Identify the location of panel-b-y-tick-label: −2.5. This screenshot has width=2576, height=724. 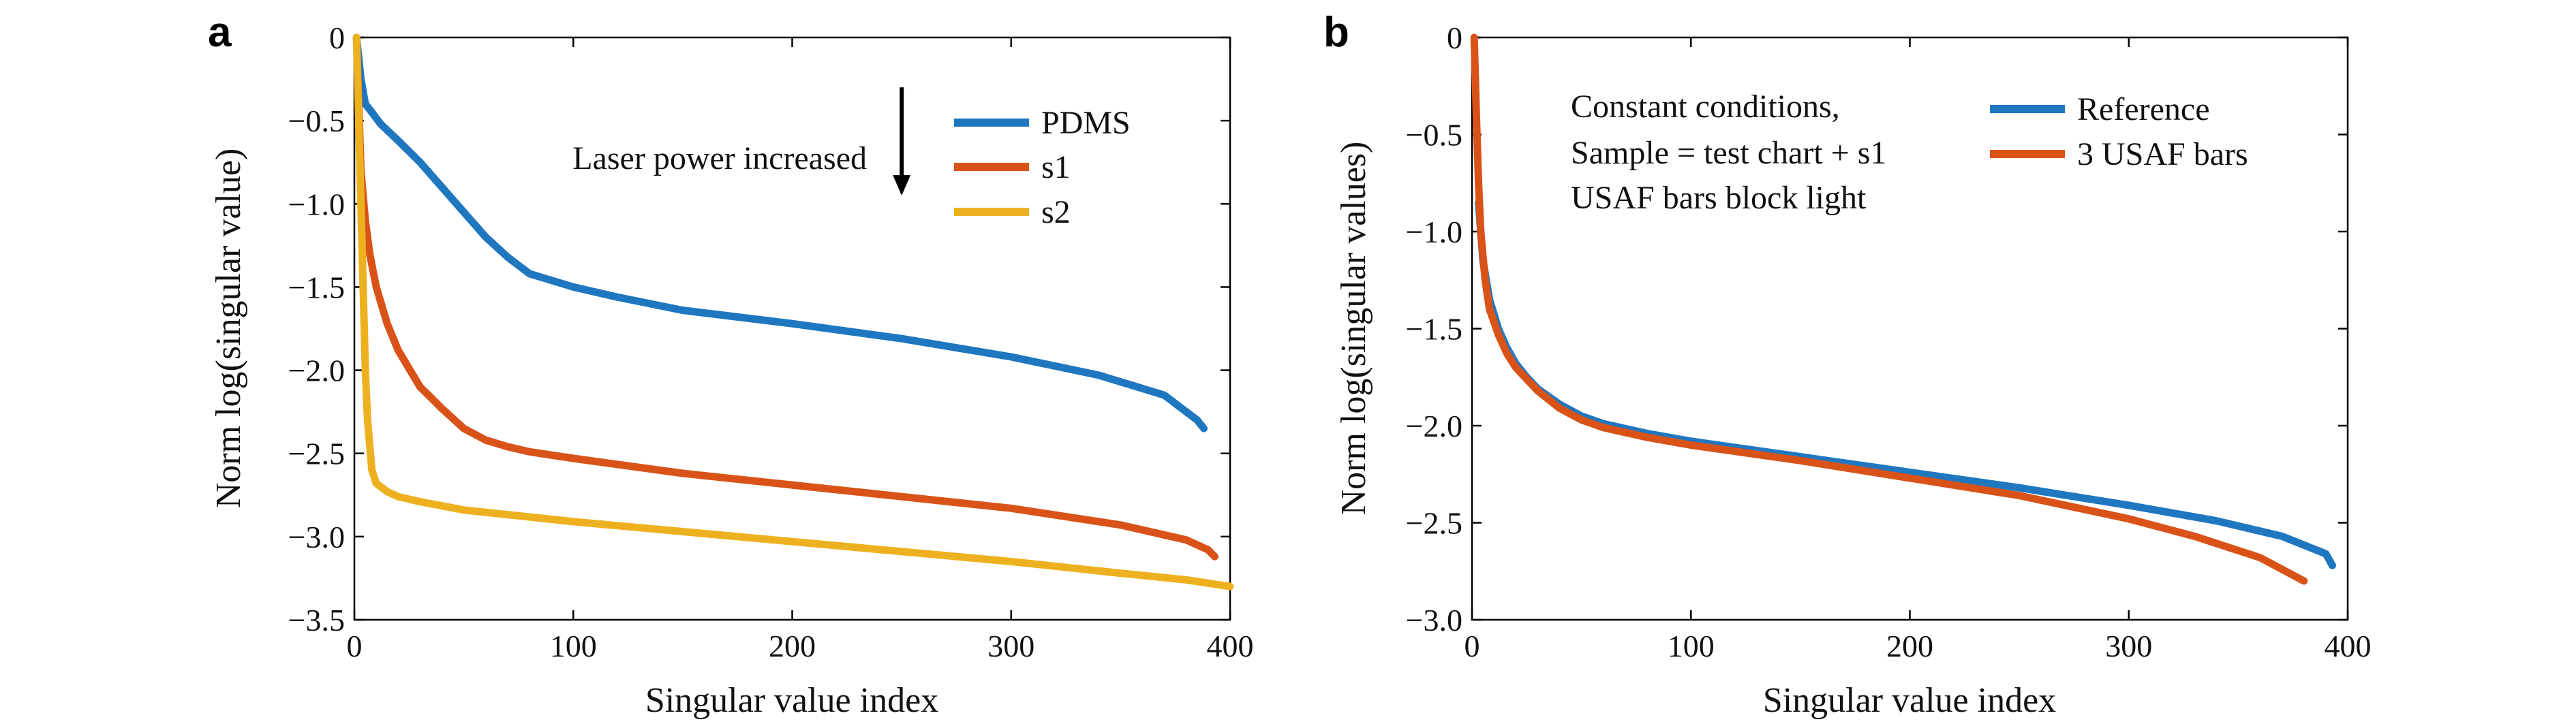
(1434, 523).